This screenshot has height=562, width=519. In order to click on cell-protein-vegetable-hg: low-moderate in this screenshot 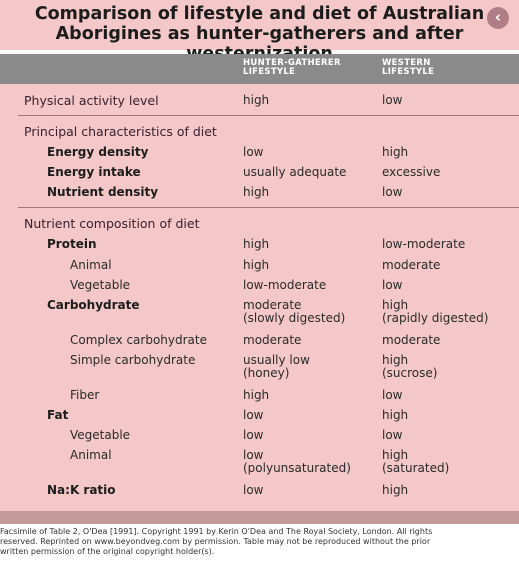, I will do `click(285, 285)`.